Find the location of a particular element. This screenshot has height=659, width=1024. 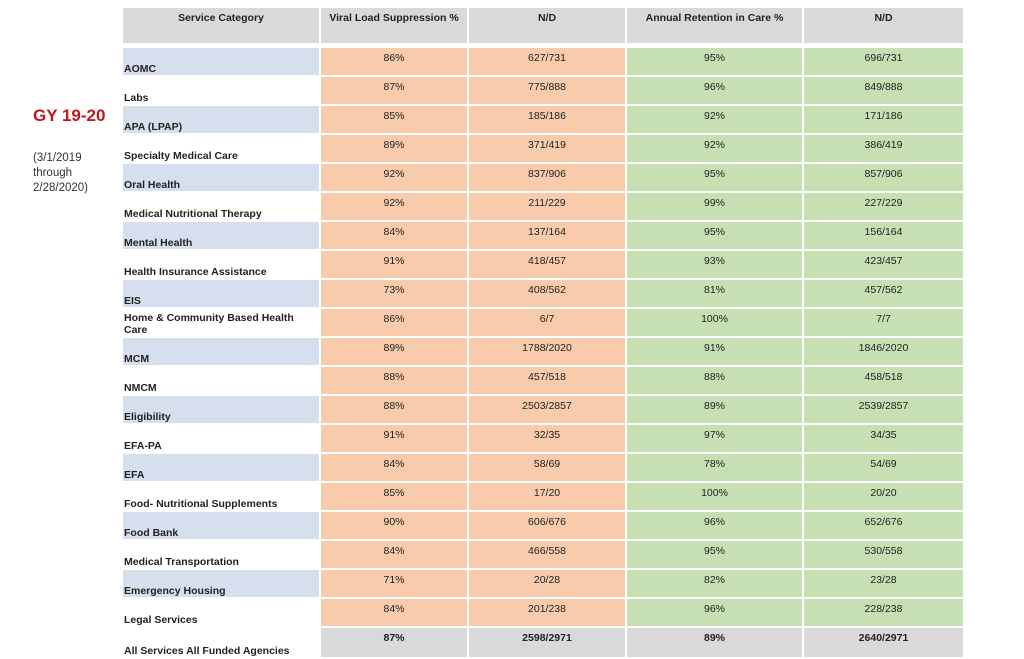

viral-load-nd-cell: 201/238 is located at coordinates (547, 612).